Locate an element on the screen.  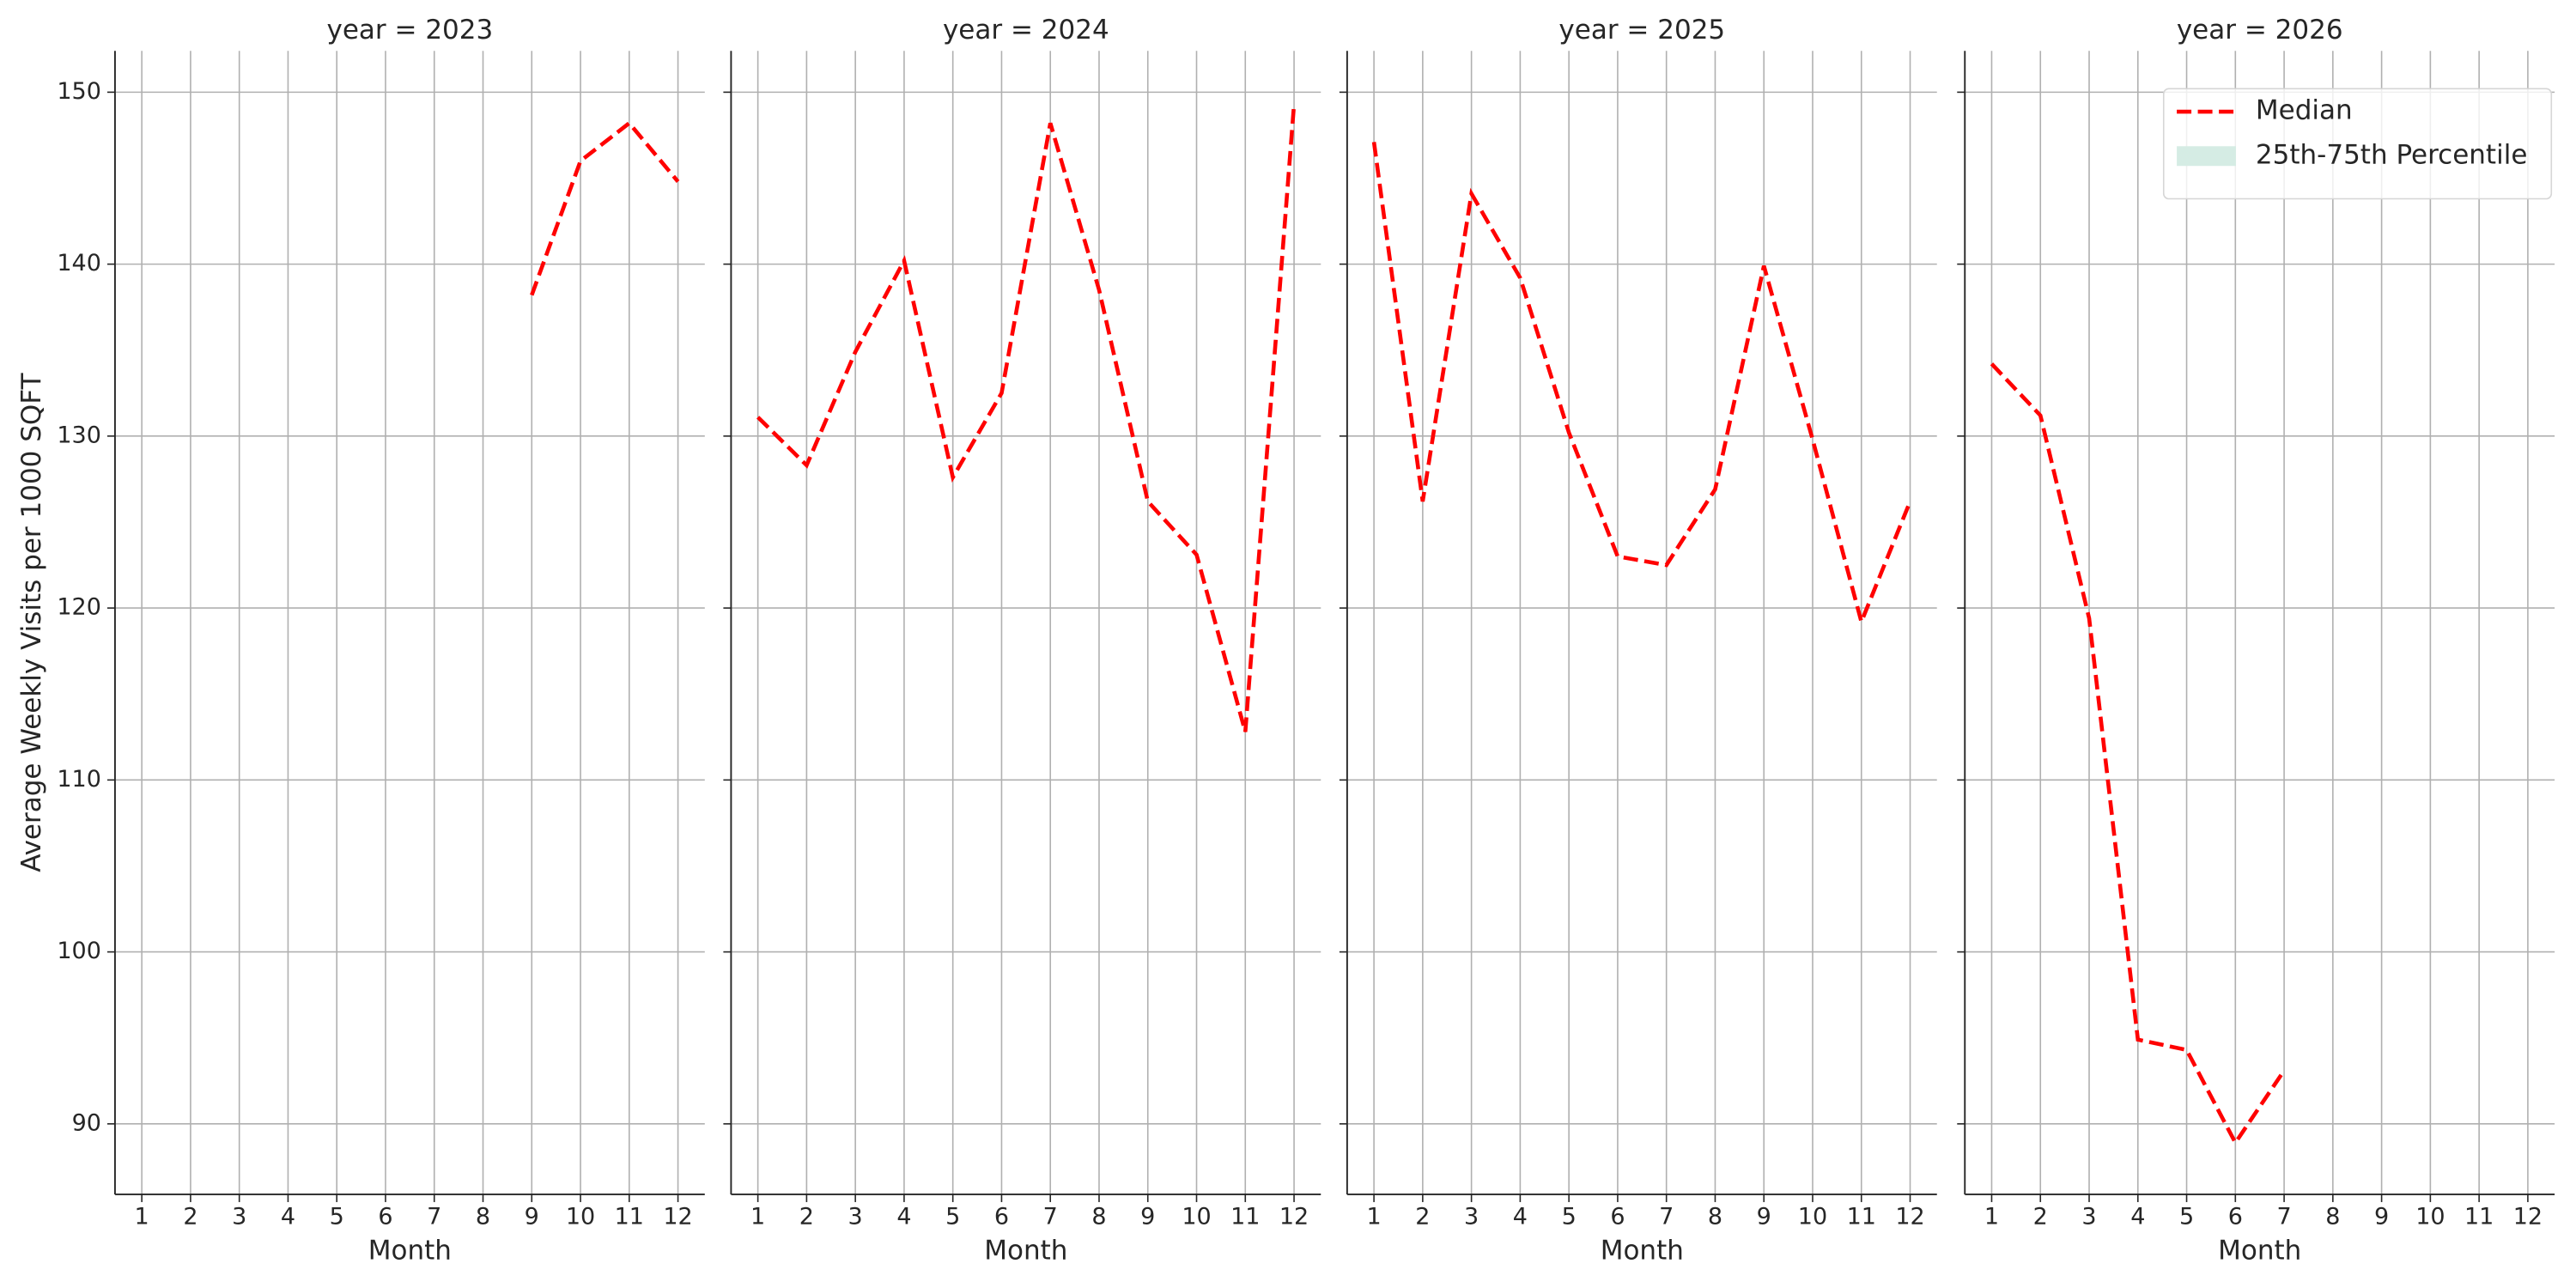
y-tick-label: 150 is located at coordinates (79, 91).